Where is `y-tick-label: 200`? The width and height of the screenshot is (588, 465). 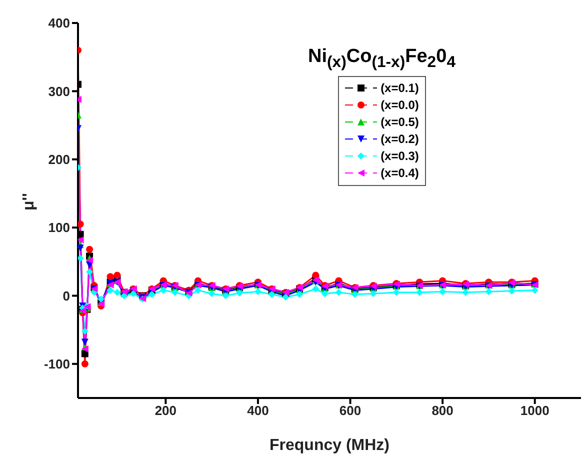
y-tick-label: 200 is located at coordinates (59, 159).